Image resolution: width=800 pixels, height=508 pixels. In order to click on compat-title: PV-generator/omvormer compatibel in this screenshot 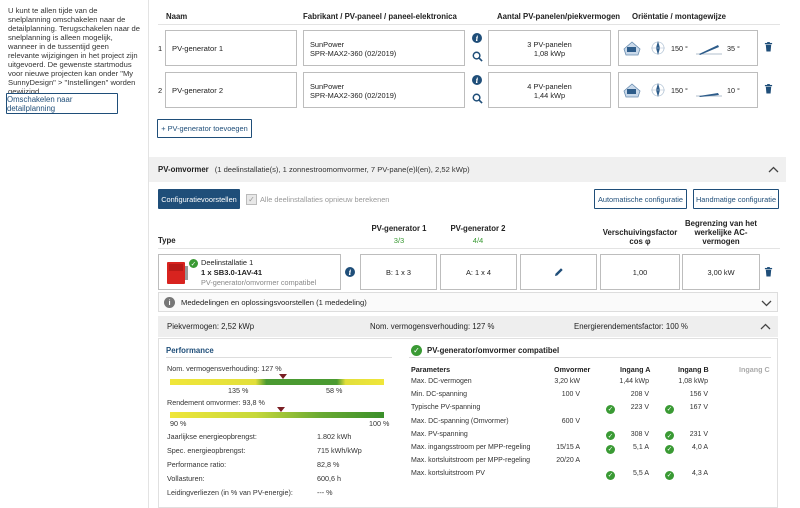, I will do `click(493, 350)`.